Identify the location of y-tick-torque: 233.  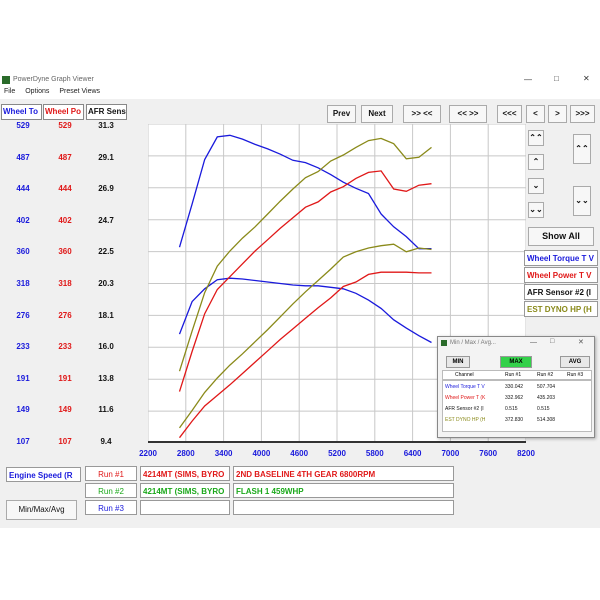
(23, 347).